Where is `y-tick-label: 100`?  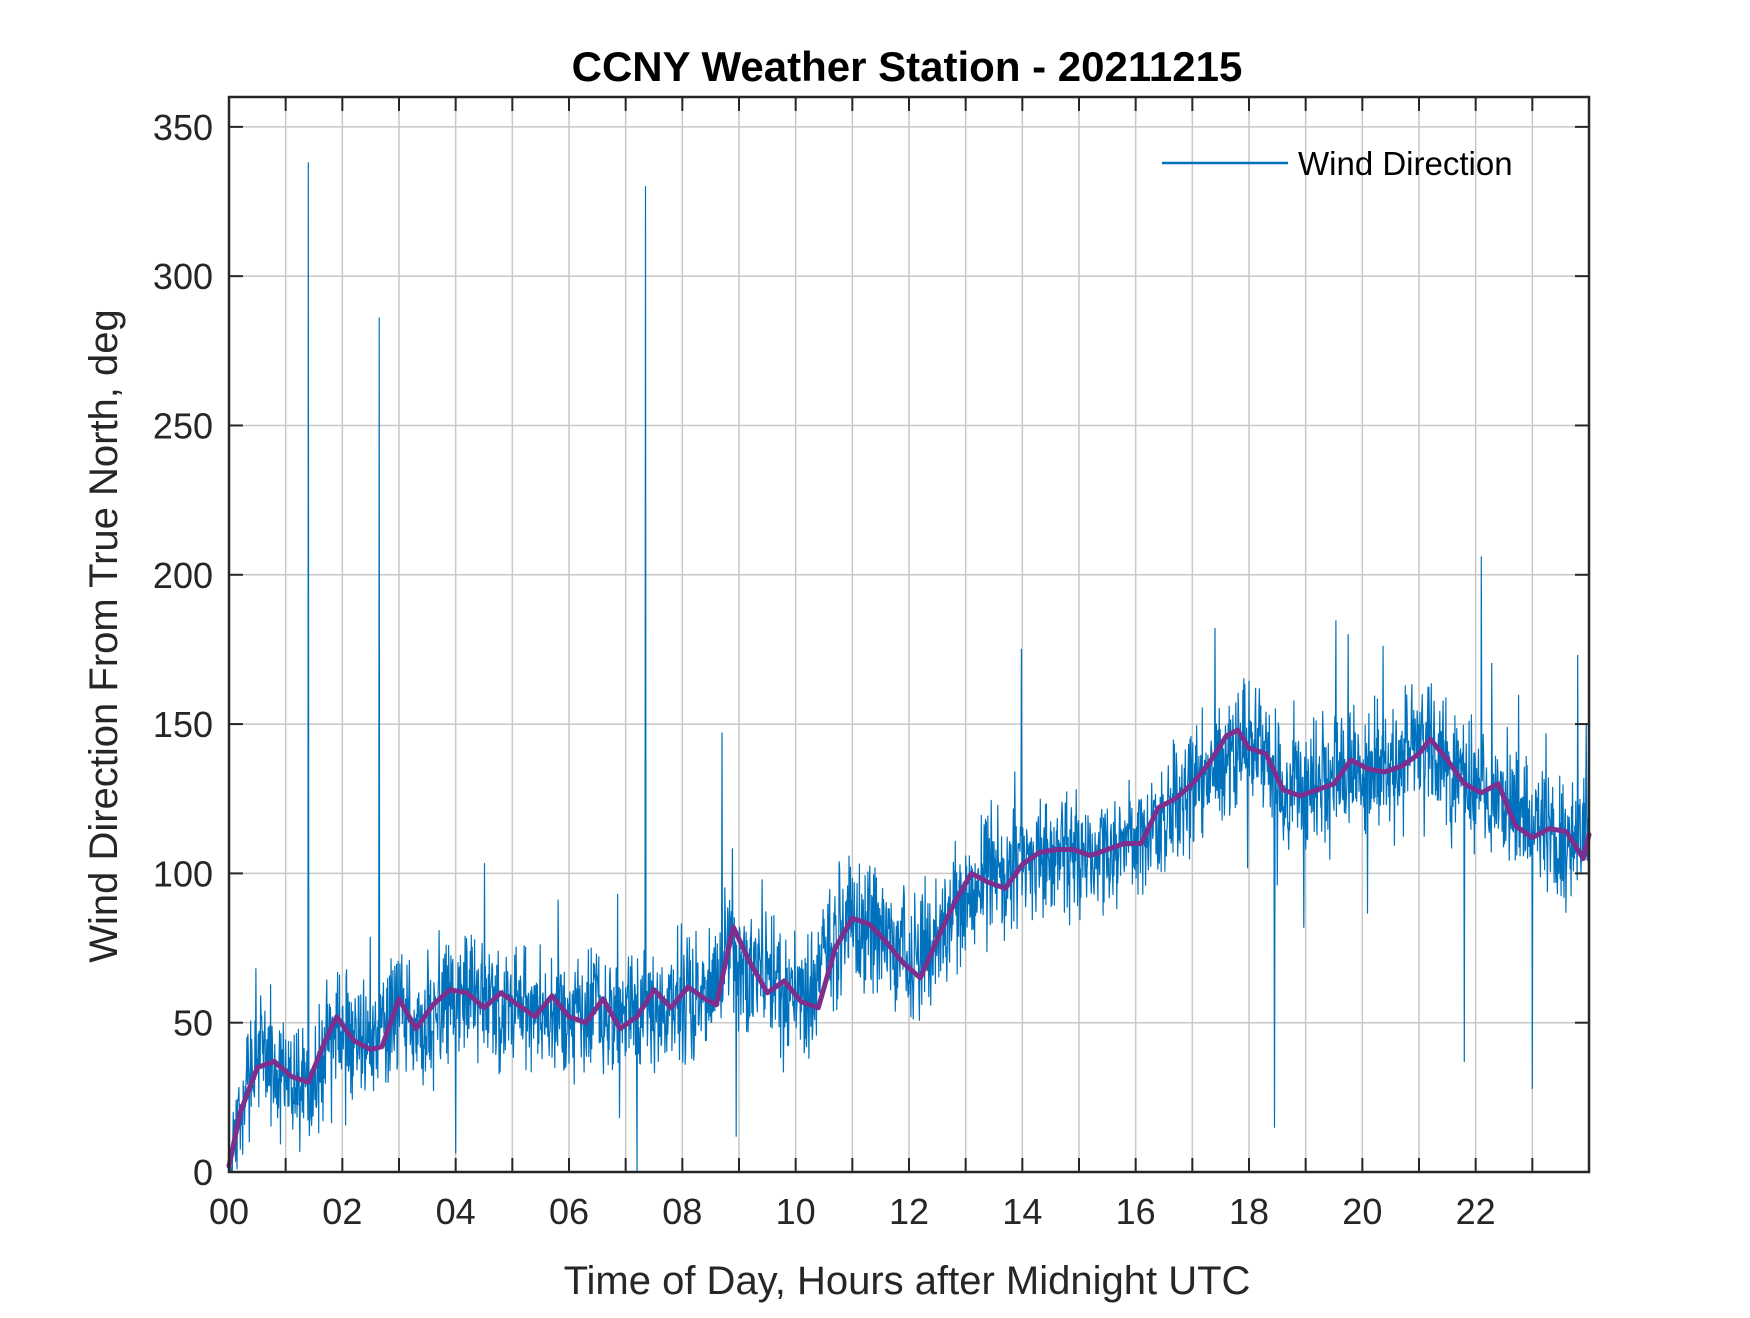 y-tick-label: 100 is located at coordinates (183, 873).